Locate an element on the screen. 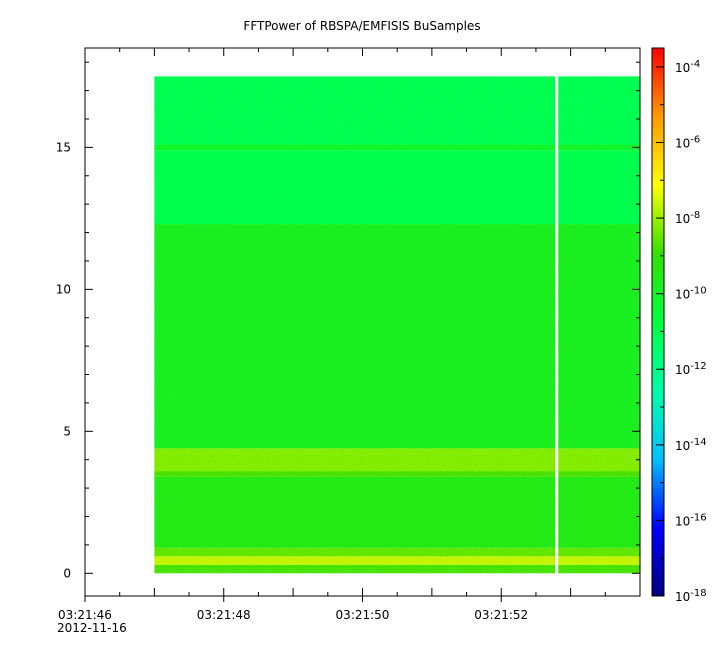 The image size is (724, 660). data-gap is located at coordinates (557, 325).